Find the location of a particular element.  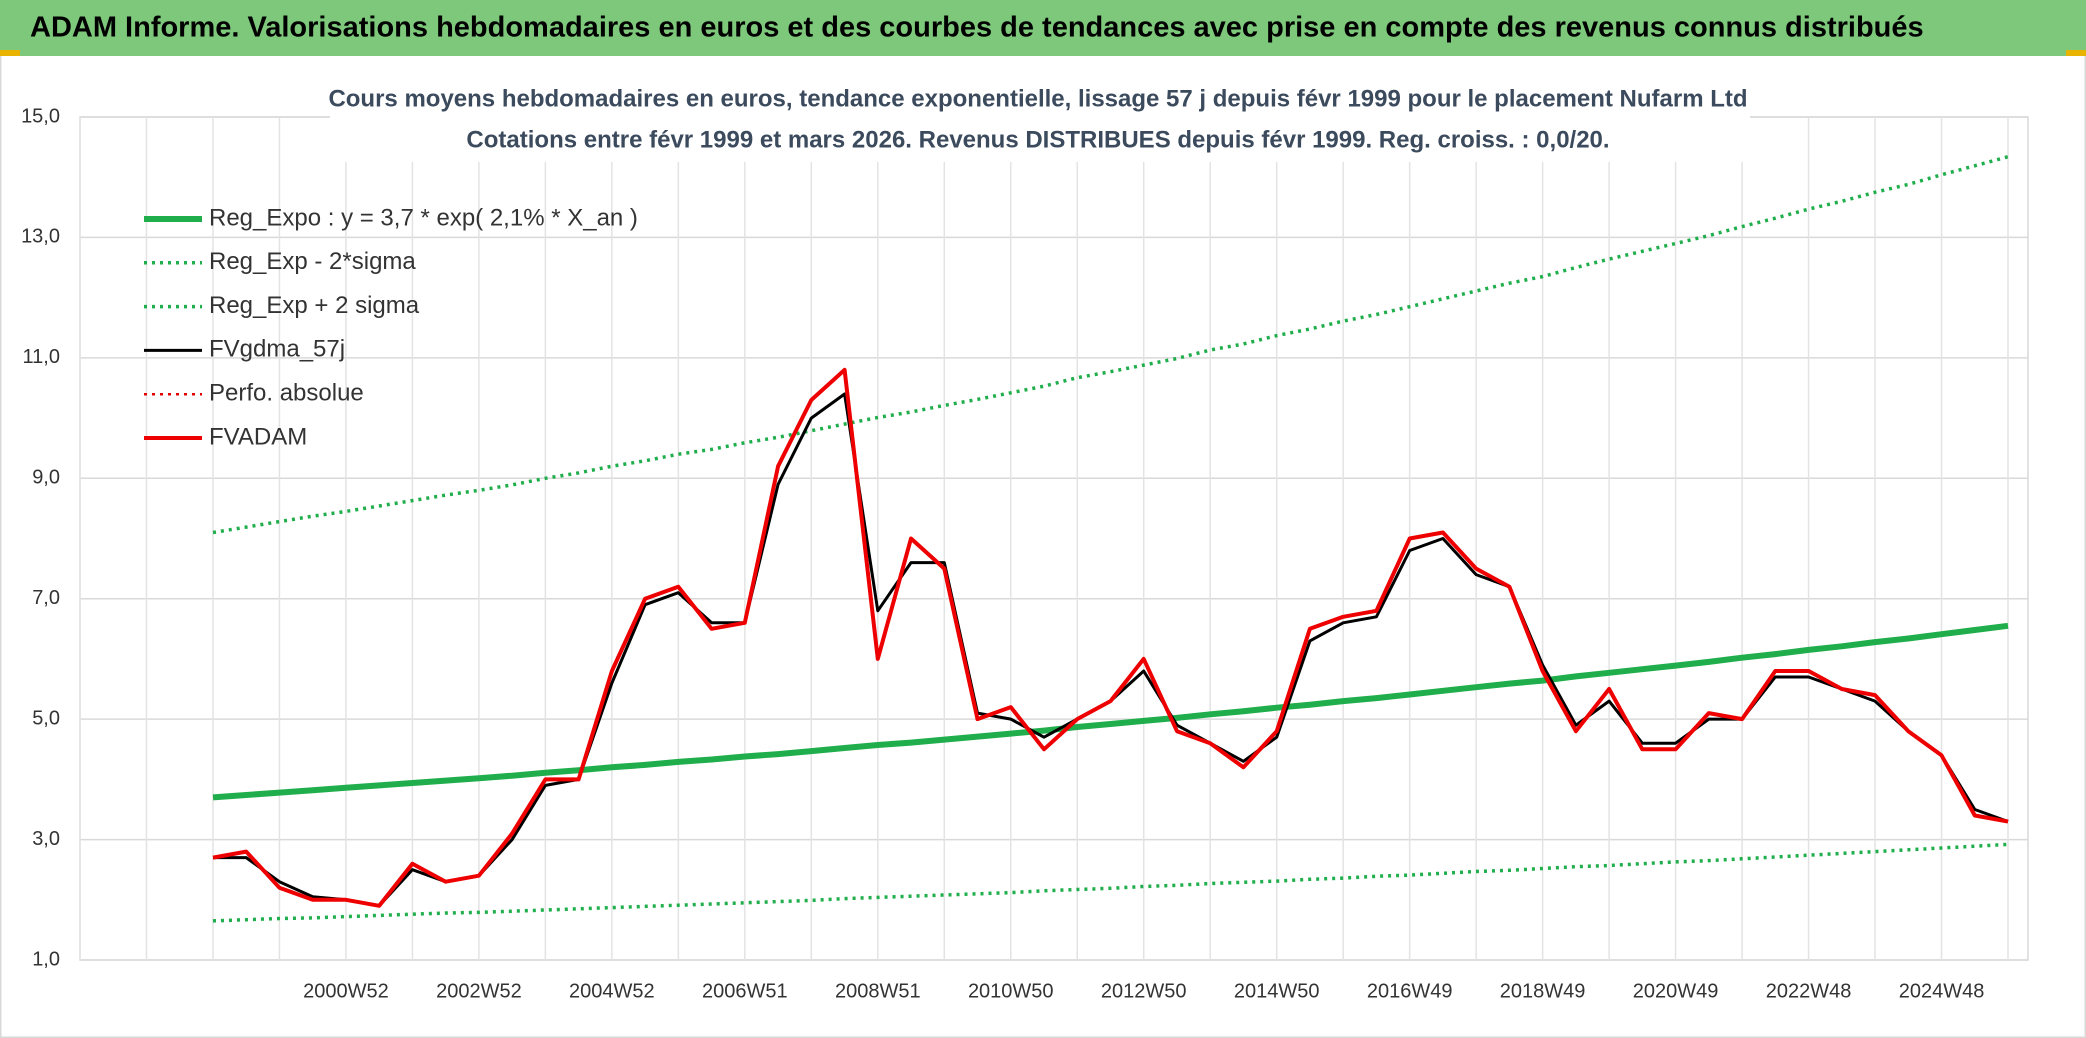

y-tick-label: 3,0 is located at coordinates (46, 839).